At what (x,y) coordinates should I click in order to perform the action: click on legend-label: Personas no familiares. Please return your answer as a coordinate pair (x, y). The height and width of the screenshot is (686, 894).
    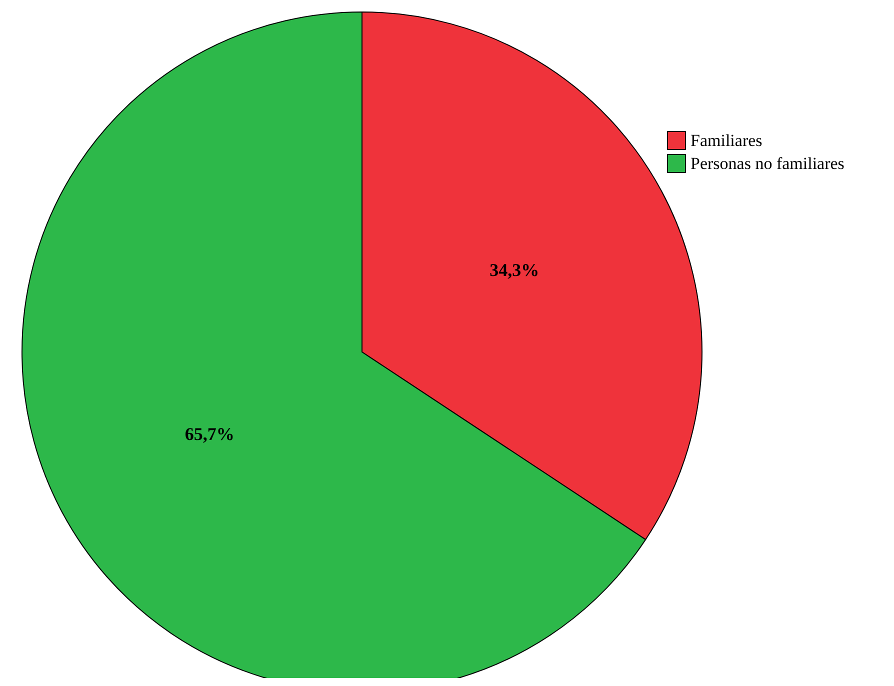
    Looking at the image, I should click on (767, 163).